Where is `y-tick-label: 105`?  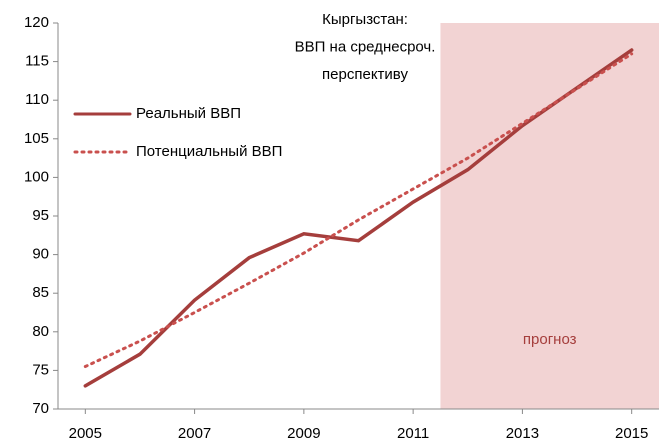 y-tick-label: 105 is located at coordinates (36, 138).